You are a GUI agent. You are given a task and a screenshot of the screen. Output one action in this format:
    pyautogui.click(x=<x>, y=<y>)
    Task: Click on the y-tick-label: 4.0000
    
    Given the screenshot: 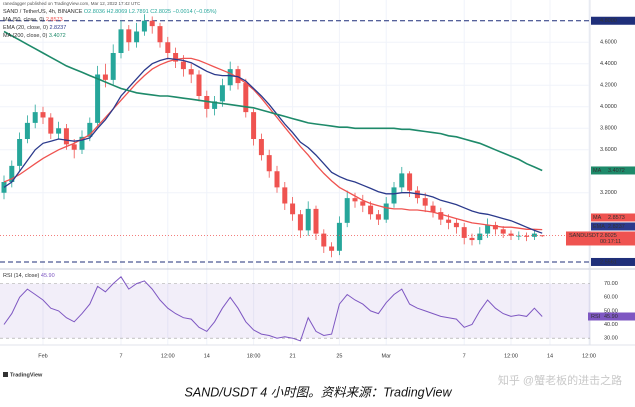 What is the action you would take?
    pyautogui.click(x=608, y=107)
    